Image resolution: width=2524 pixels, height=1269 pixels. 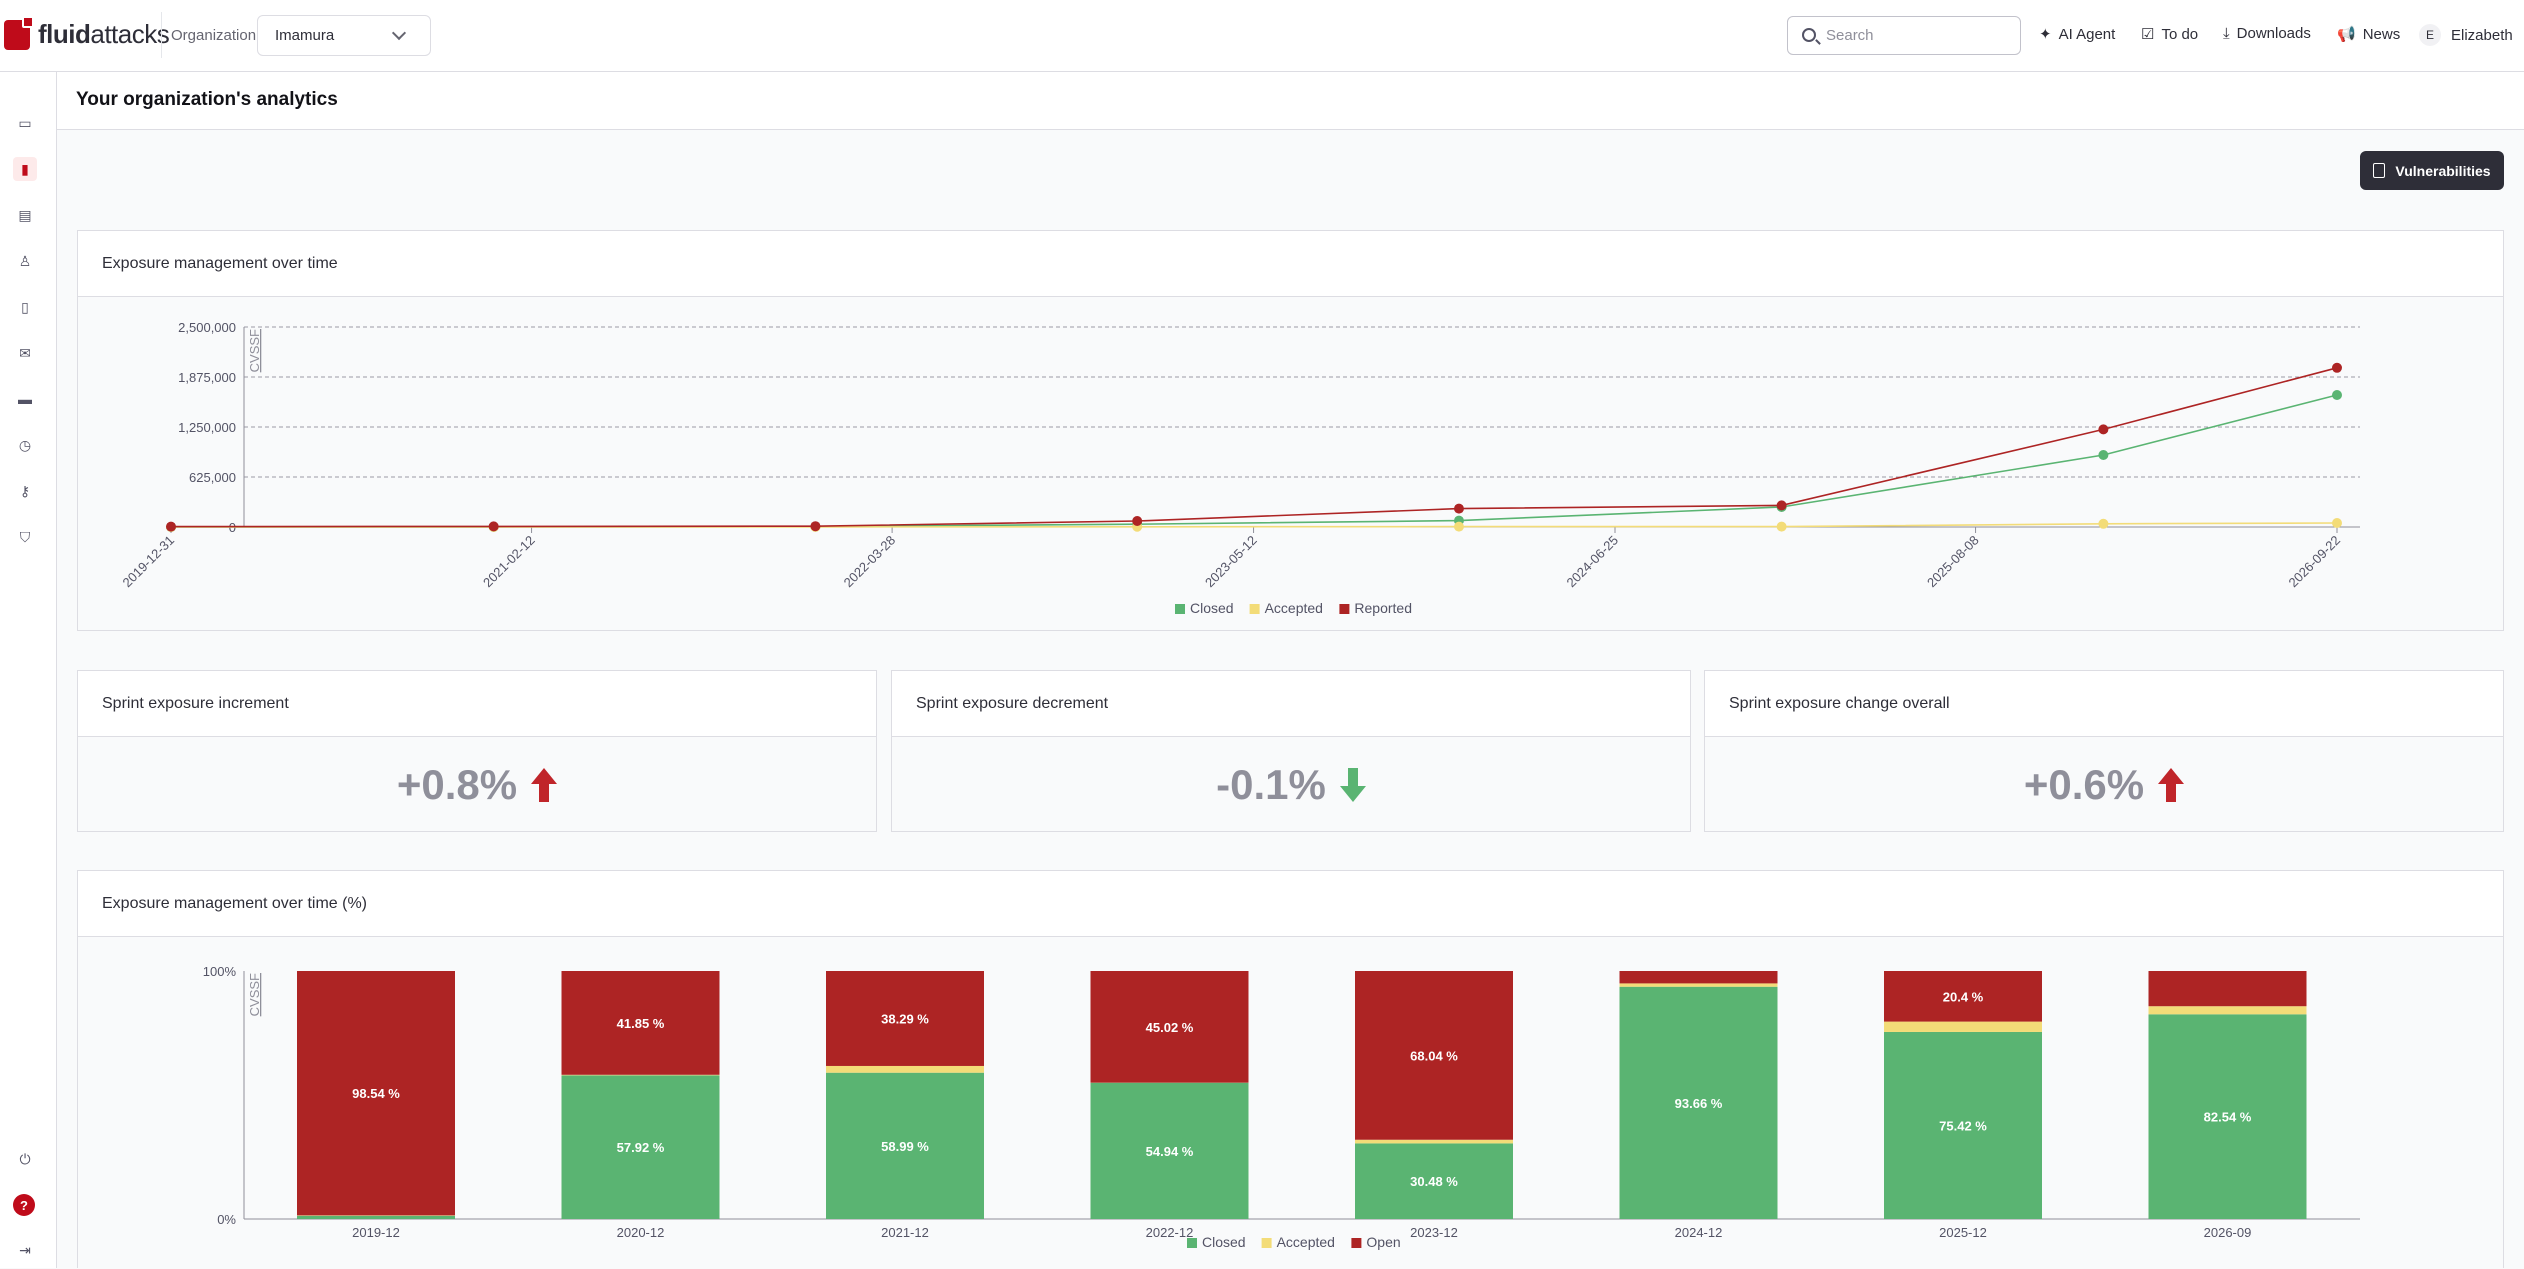 I want to click on card-title: Sprint exposure decrement, so click(x=1012, y=704).